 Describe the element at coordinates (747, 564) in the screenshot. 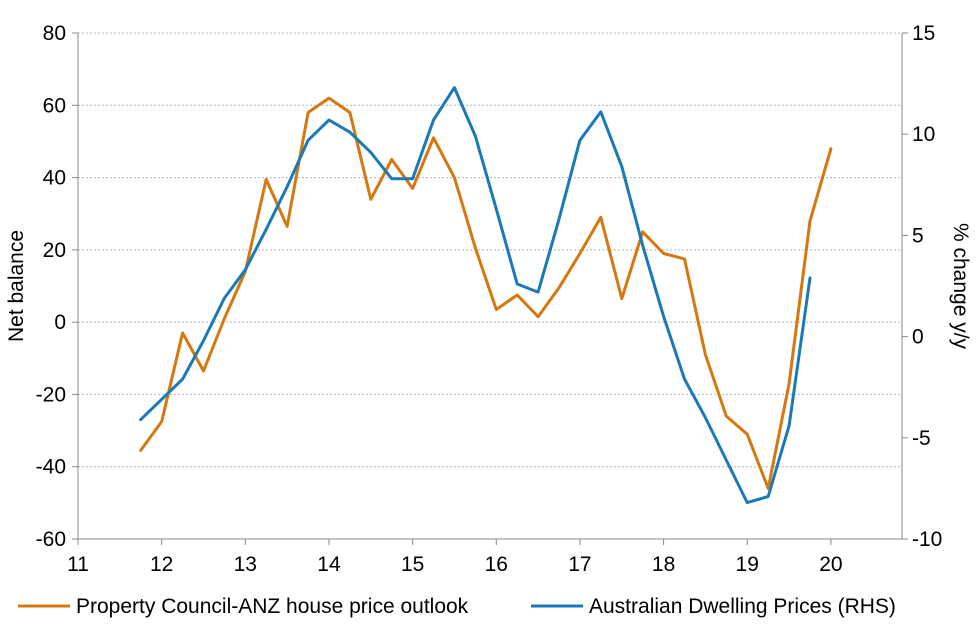

I see `x-tick-label: 19` at that location.